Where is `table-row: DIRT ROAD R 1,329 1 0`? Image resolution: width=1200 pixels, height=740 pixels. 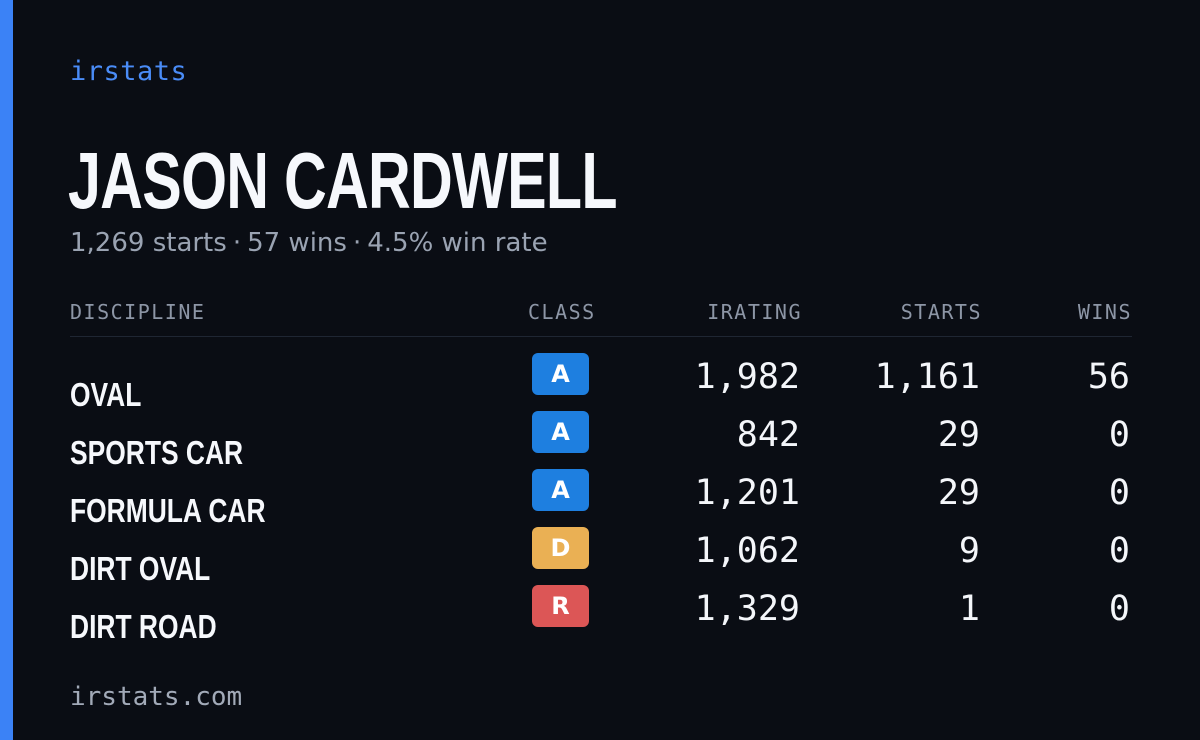
table-row: DIRT ROAD R 1,329 1 0 is located at coordinates (601, 615).